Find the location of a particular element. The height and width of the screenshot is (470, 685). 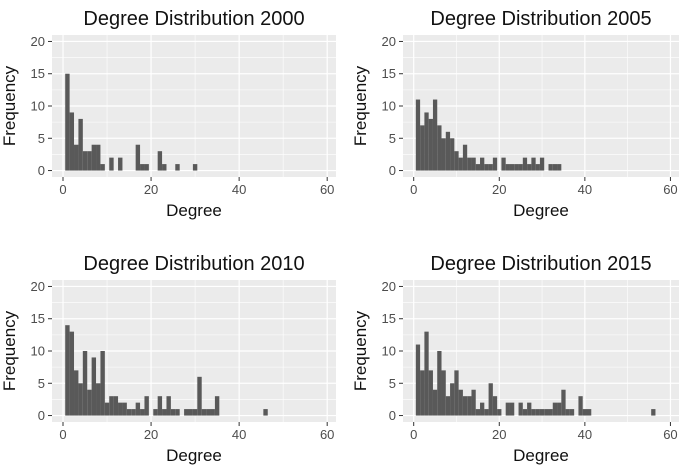

y-tick-label: 15 is located at coordinates (38, 318).